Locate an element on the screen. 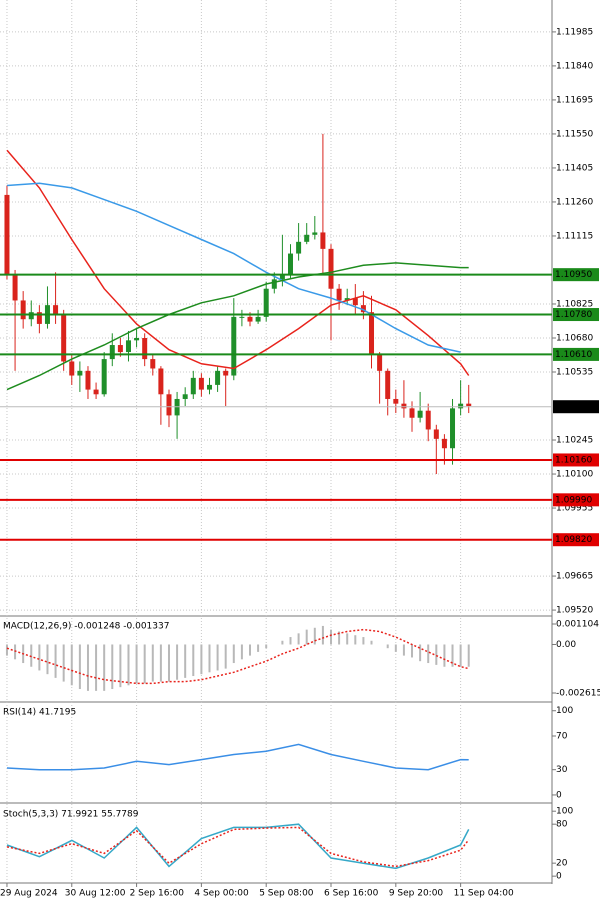  level-tag is located at coordinates (576, 354).